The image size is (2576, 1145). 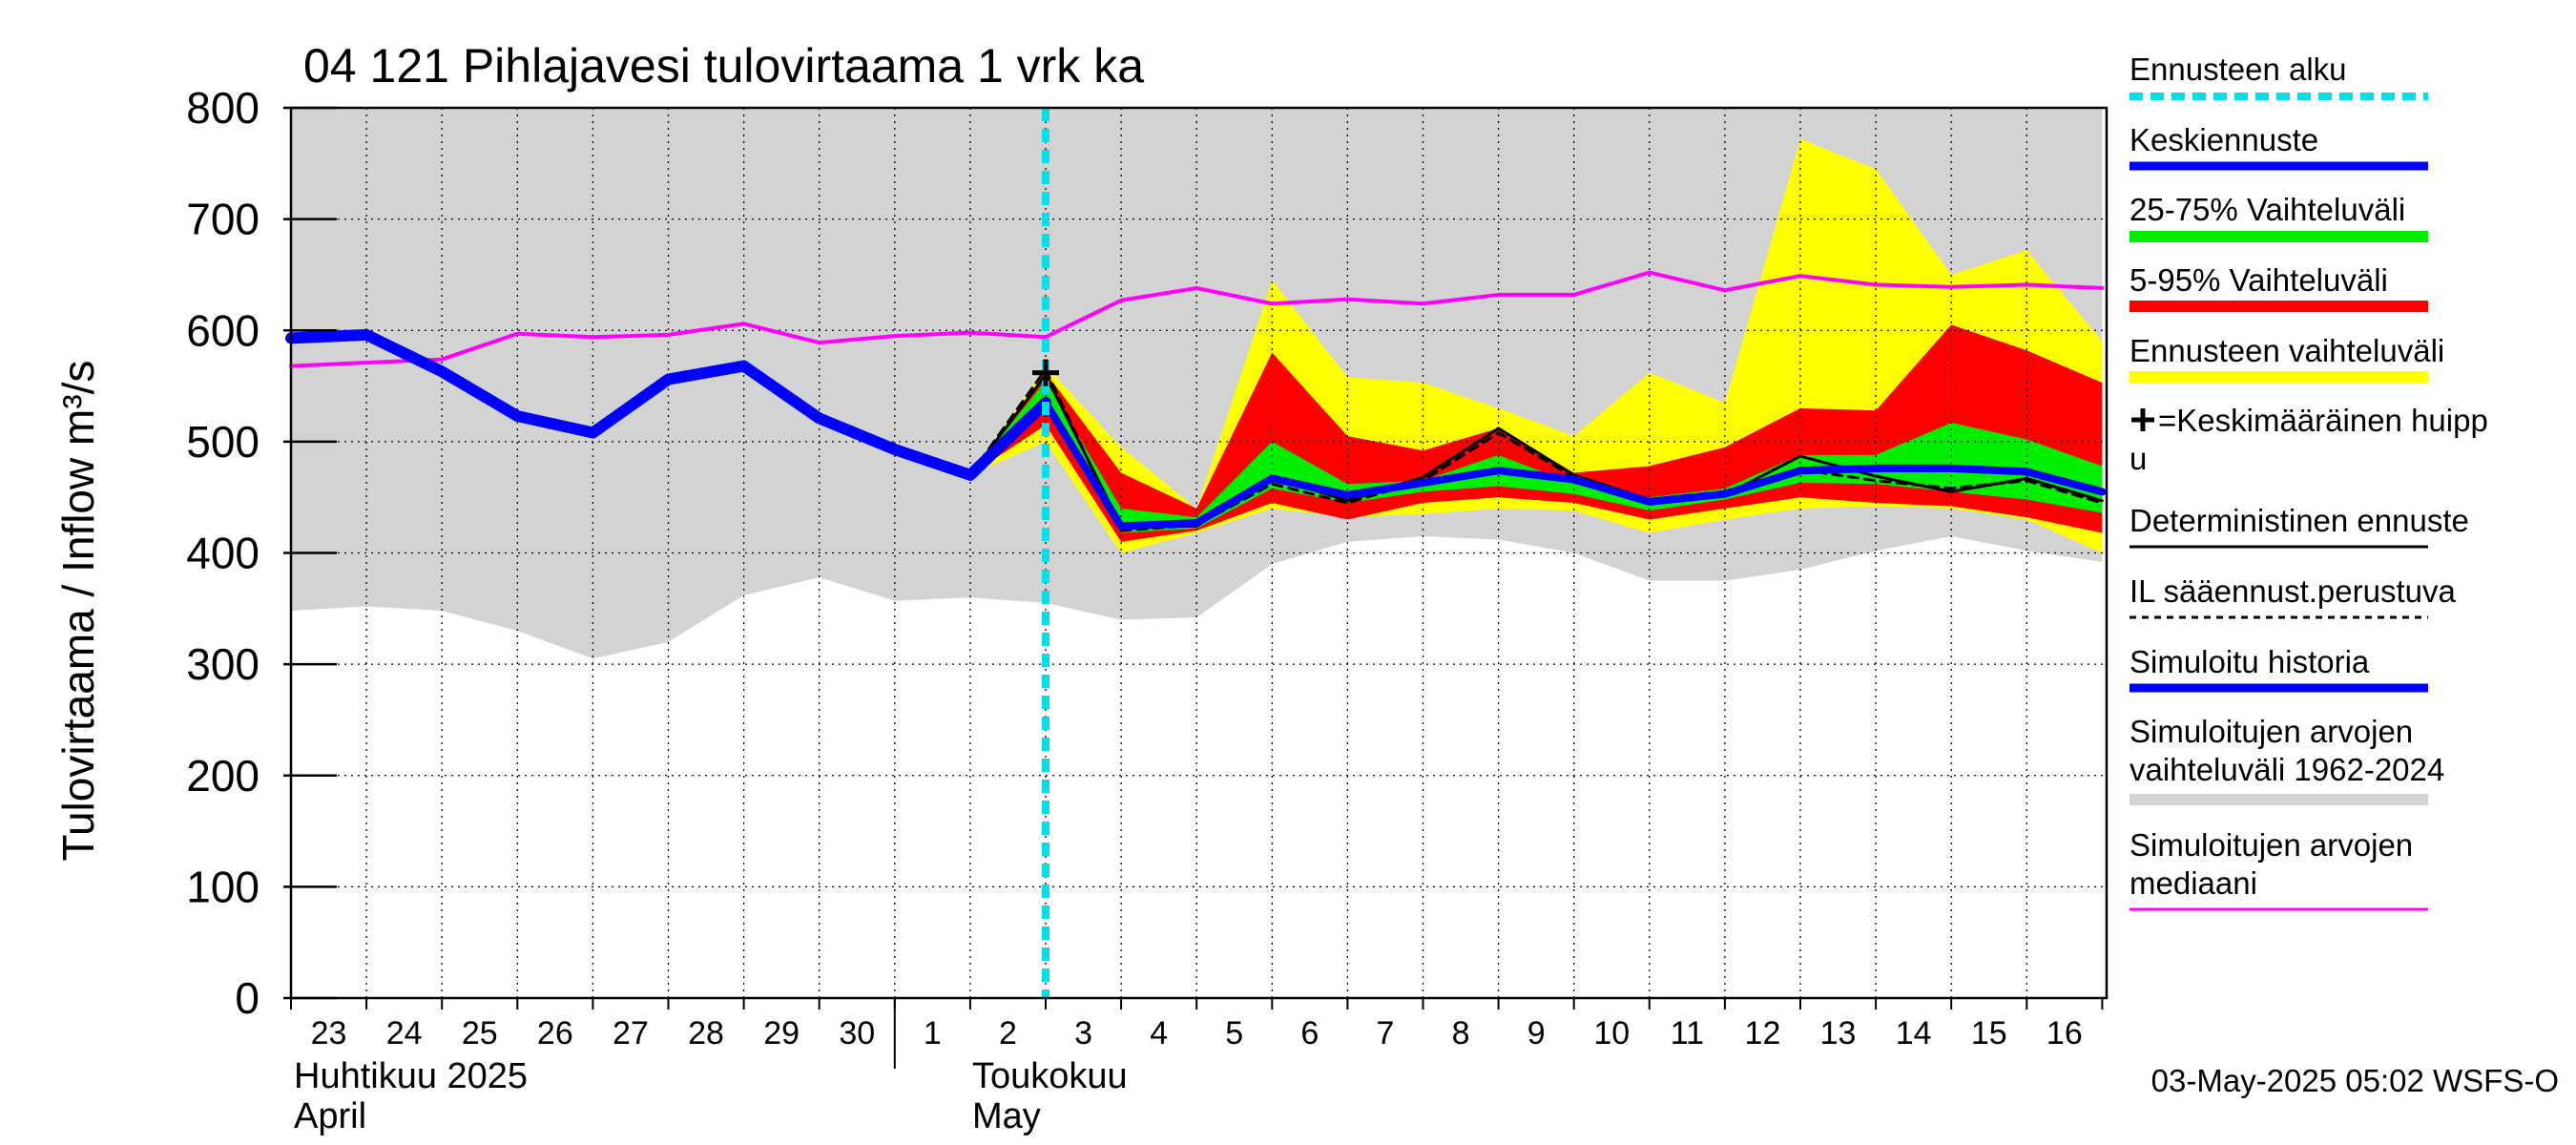 What do you see at coordinates (1763, 1033) in the screenshot?
I see `x-tick-label: 12` at bounding box center [1763, 1033].